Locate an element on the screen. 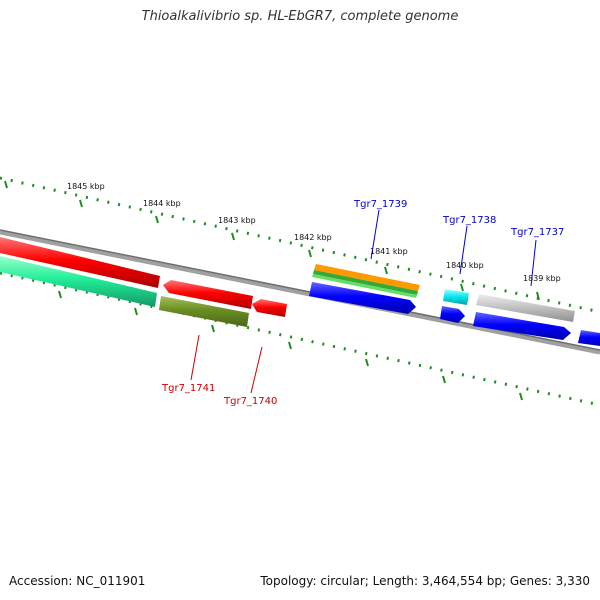 Image resolution: width=600 pixels, height=600 pixels. gene-bar-cyan is located at coordinates (456, 297).